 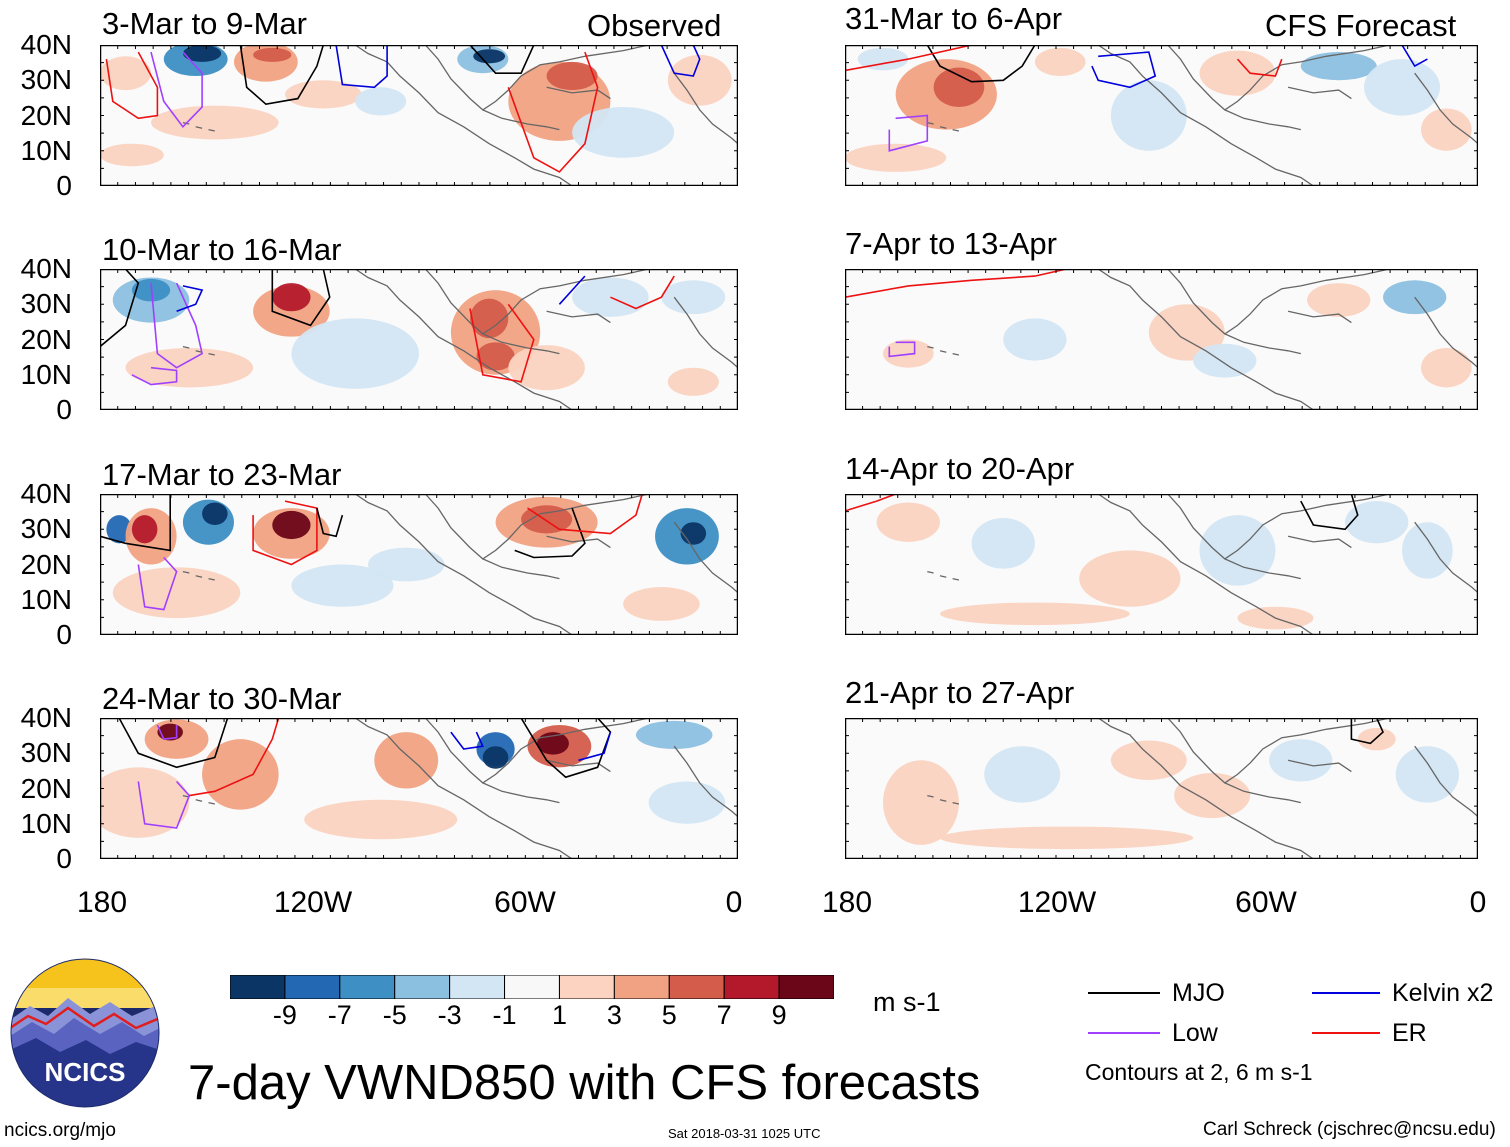 What do you see at coordinates (654, 25) in the screenshot?
I see `observed-label: Observed` at bounding box center [654, 25].